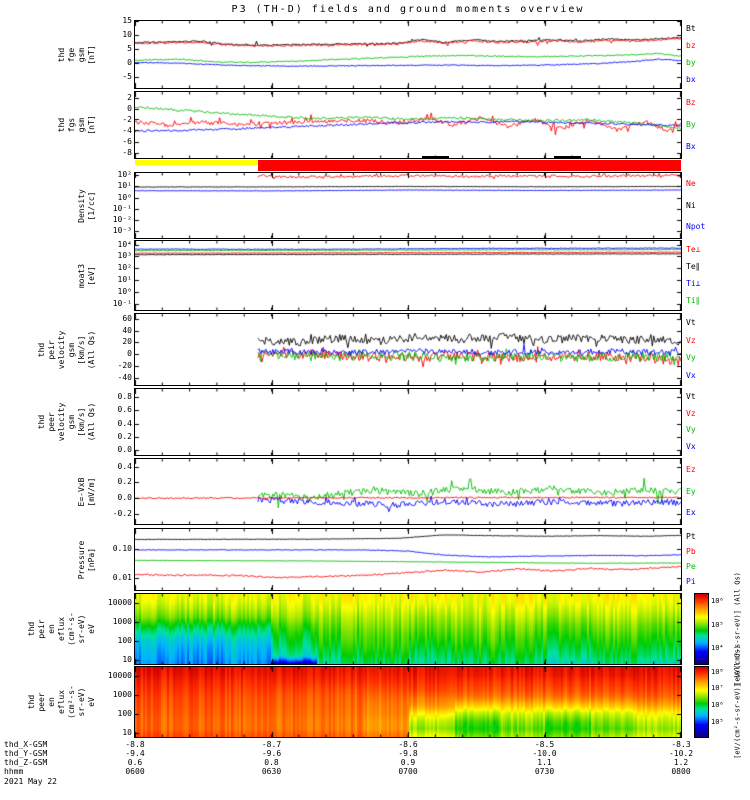 This screenshot has width=750, height=800. What do you see at coordinates (127, 733) in the screenshot?
I see `ytick-espec: 10` at bounding box center [127, 733].